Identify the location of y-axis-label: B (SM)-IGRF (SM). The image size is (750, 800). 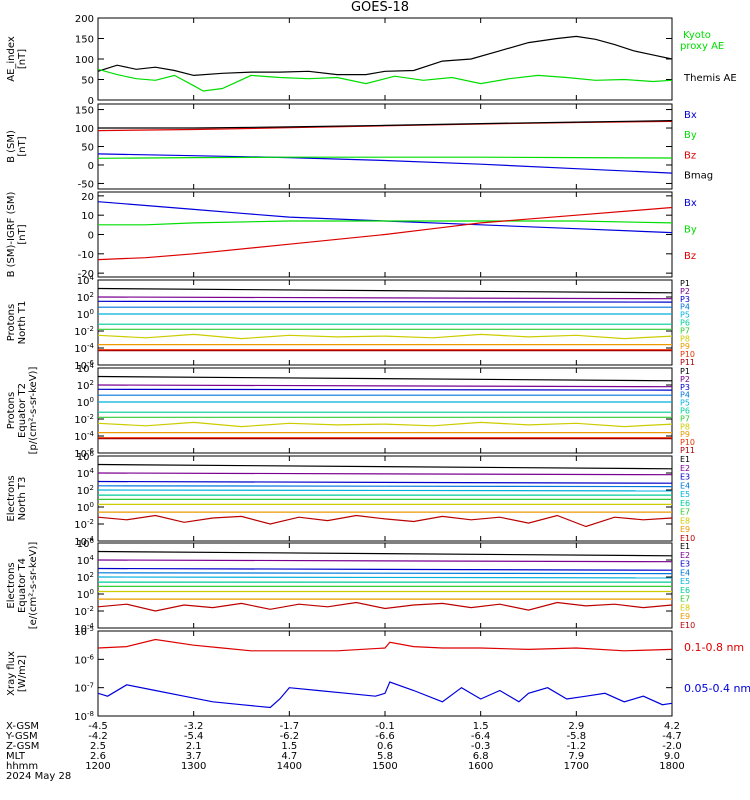
(11, 235).